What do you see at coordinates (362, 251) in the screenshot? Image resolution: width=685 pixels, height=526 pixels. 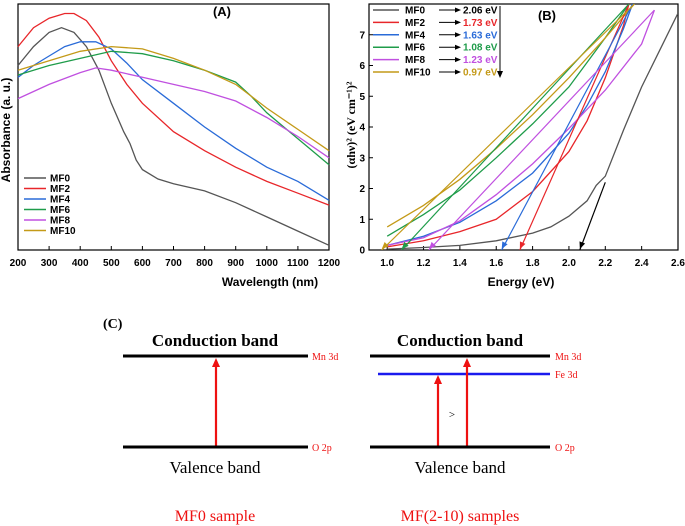 I see `panel-b-y-tick-label: 0` at bounding box center [362, 251].